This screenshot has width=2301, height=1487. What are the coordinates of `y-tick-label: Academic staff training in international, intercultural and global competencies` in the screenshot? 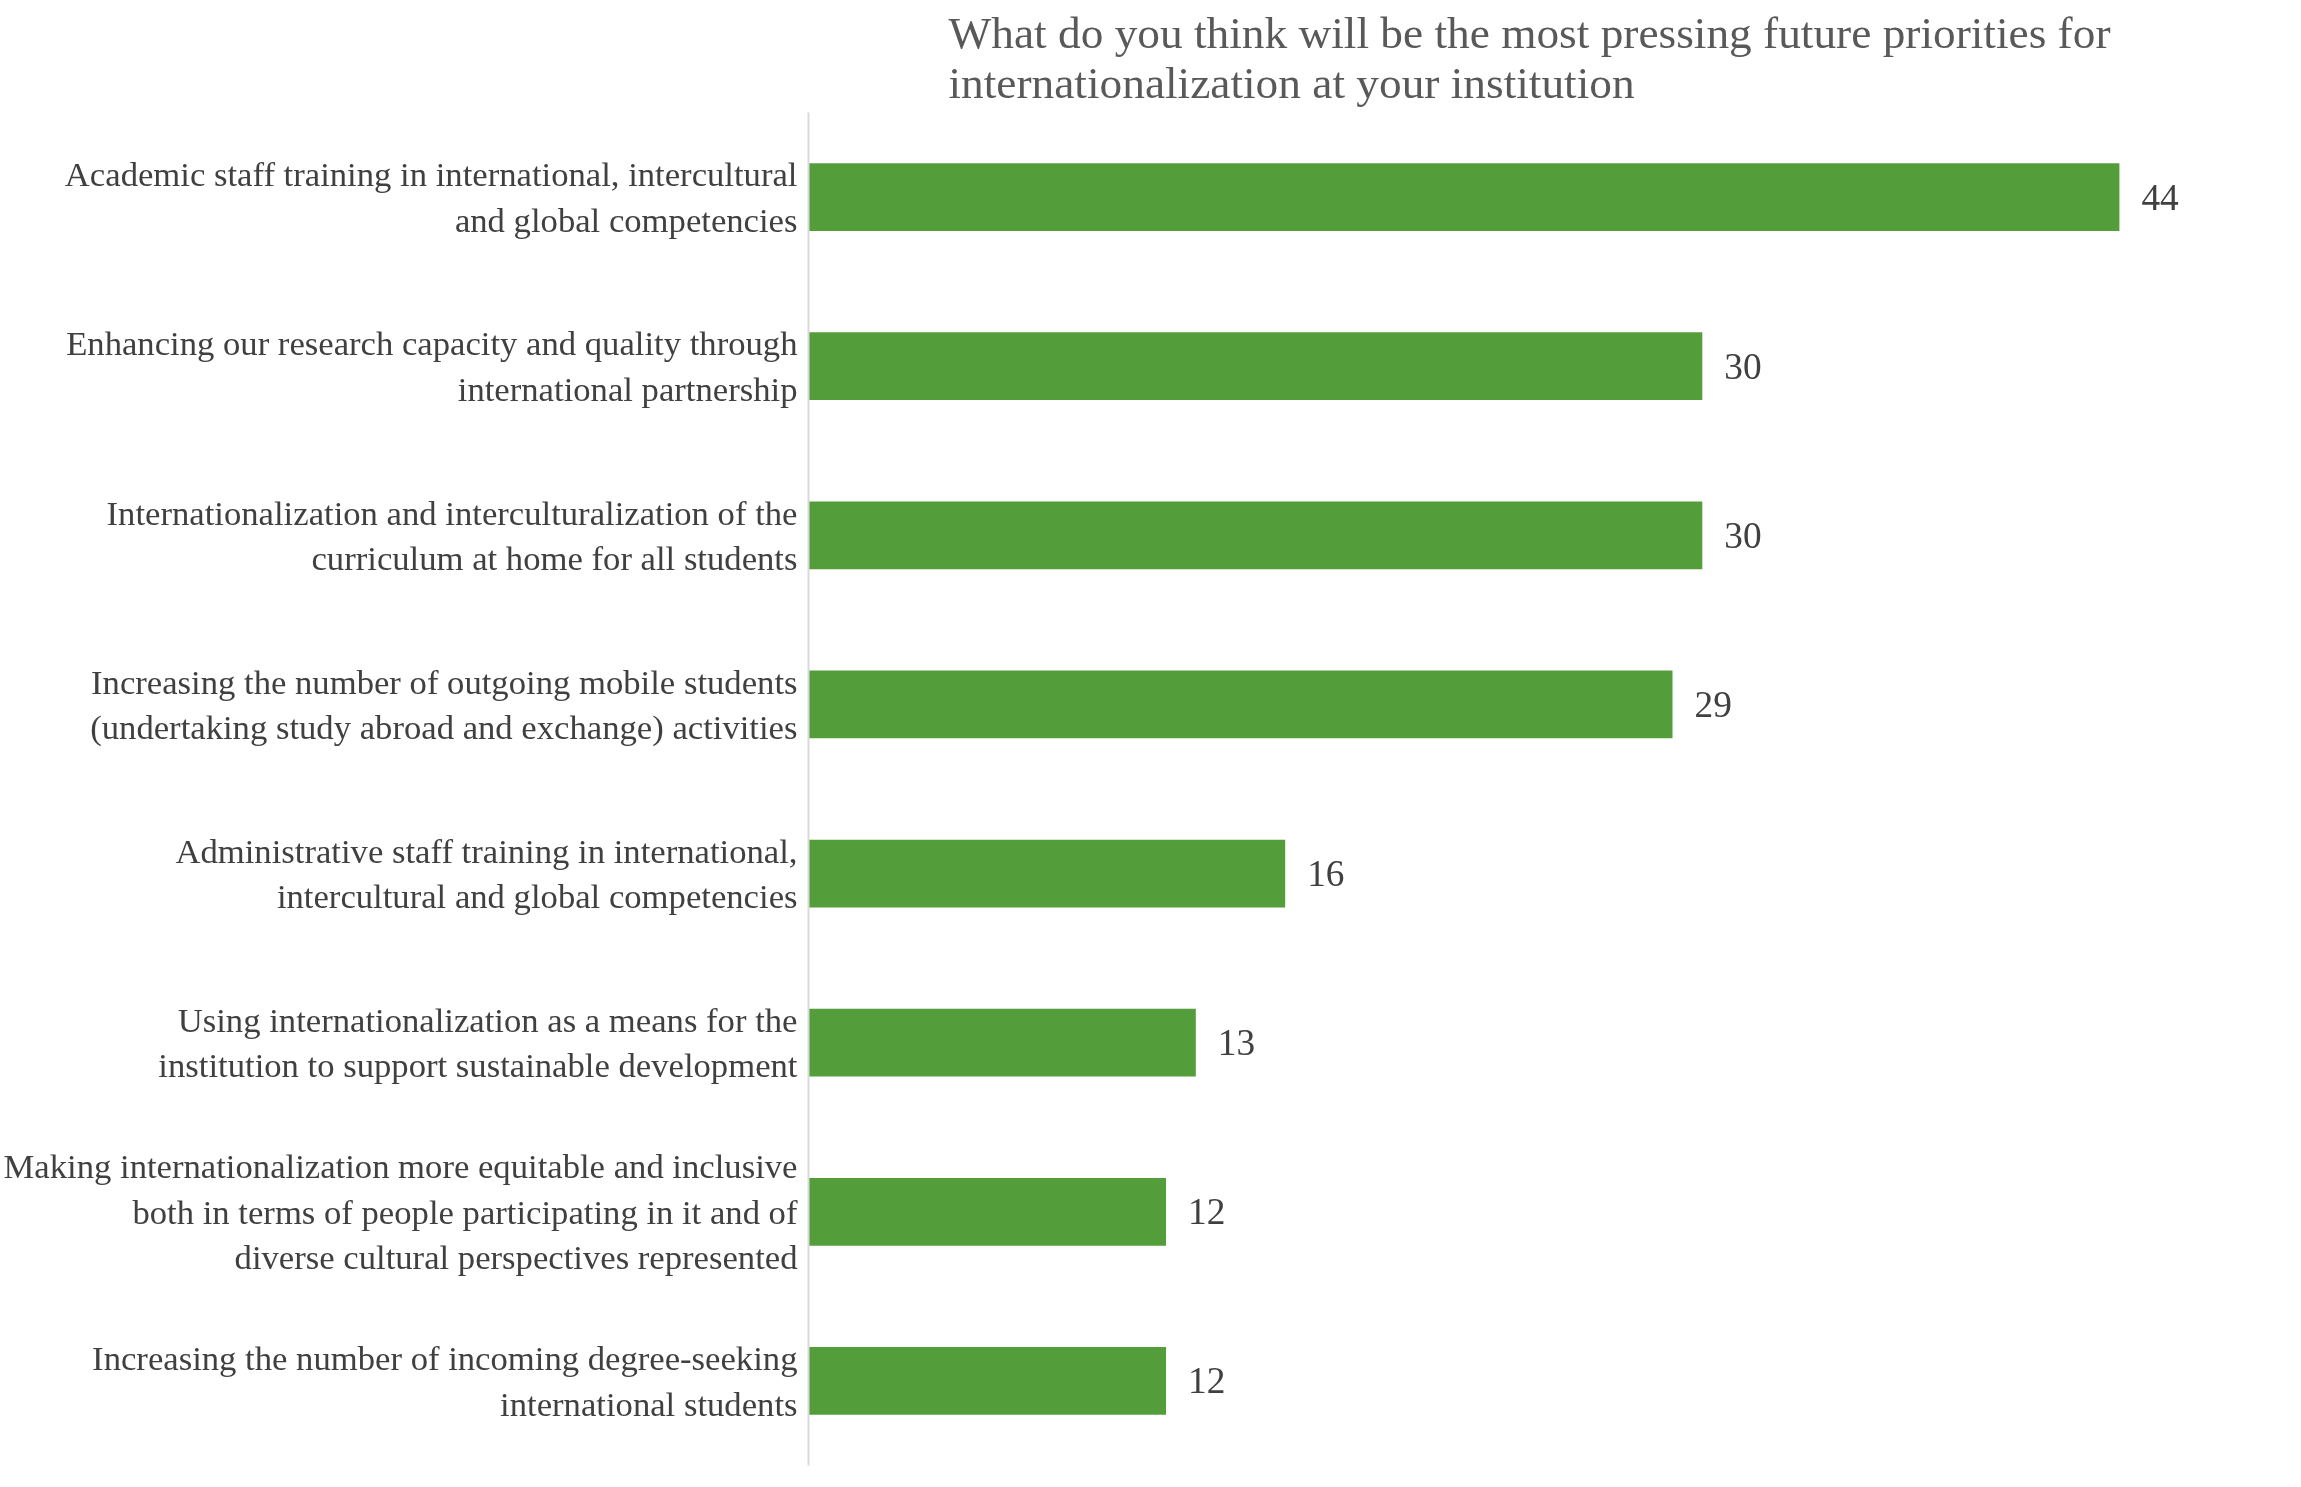 It's located at (431, 197).